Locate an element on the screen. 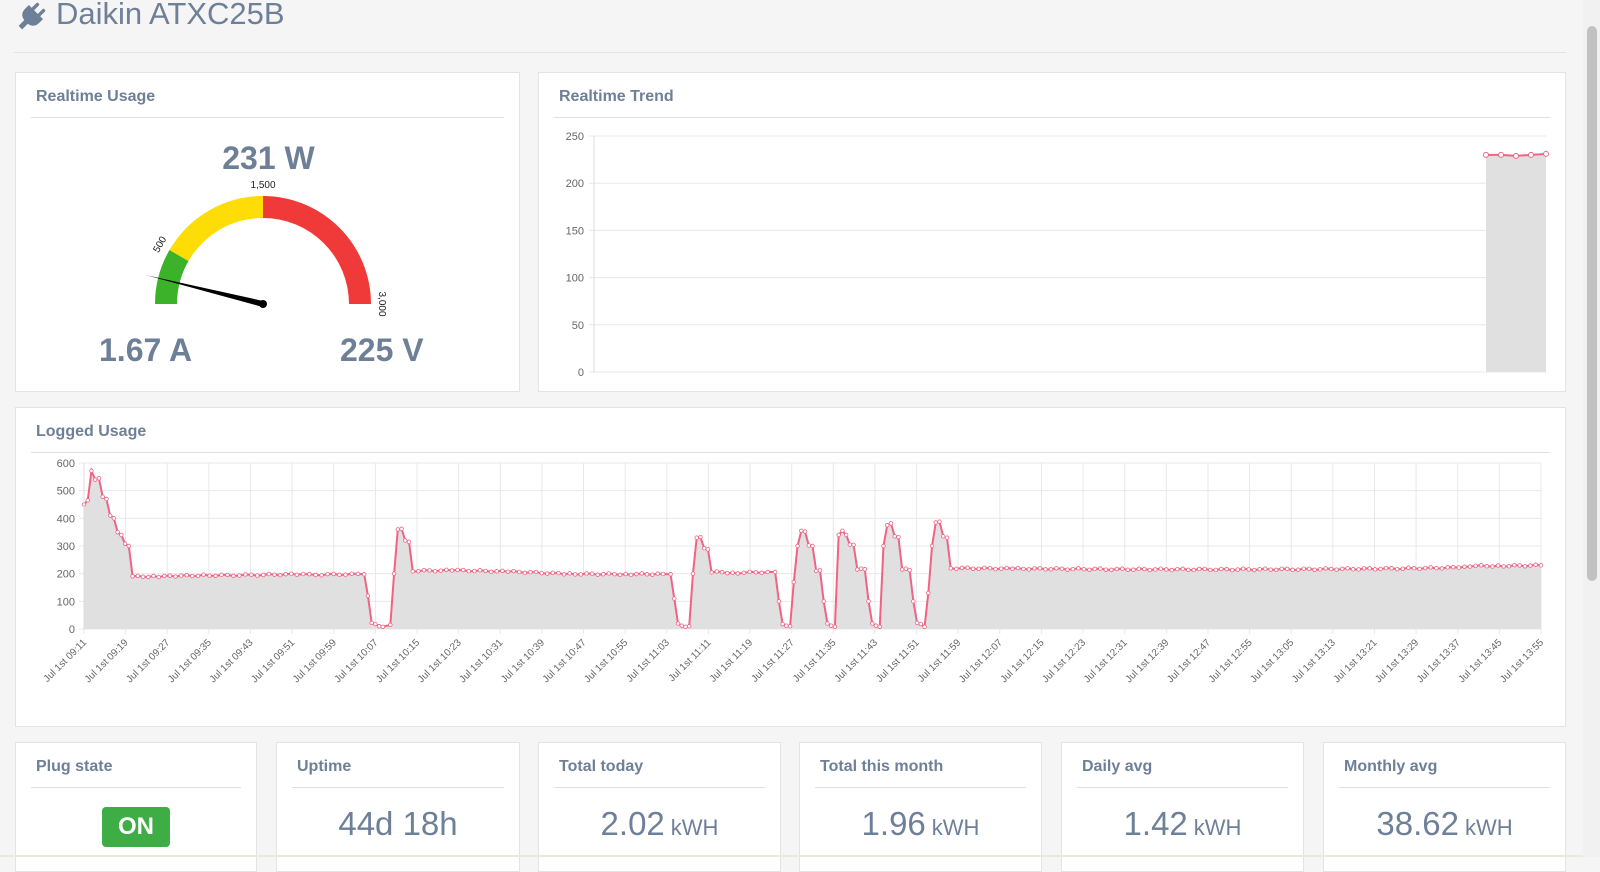  page-title: Daikin ATXC25B is located at coordinates (170, 15).